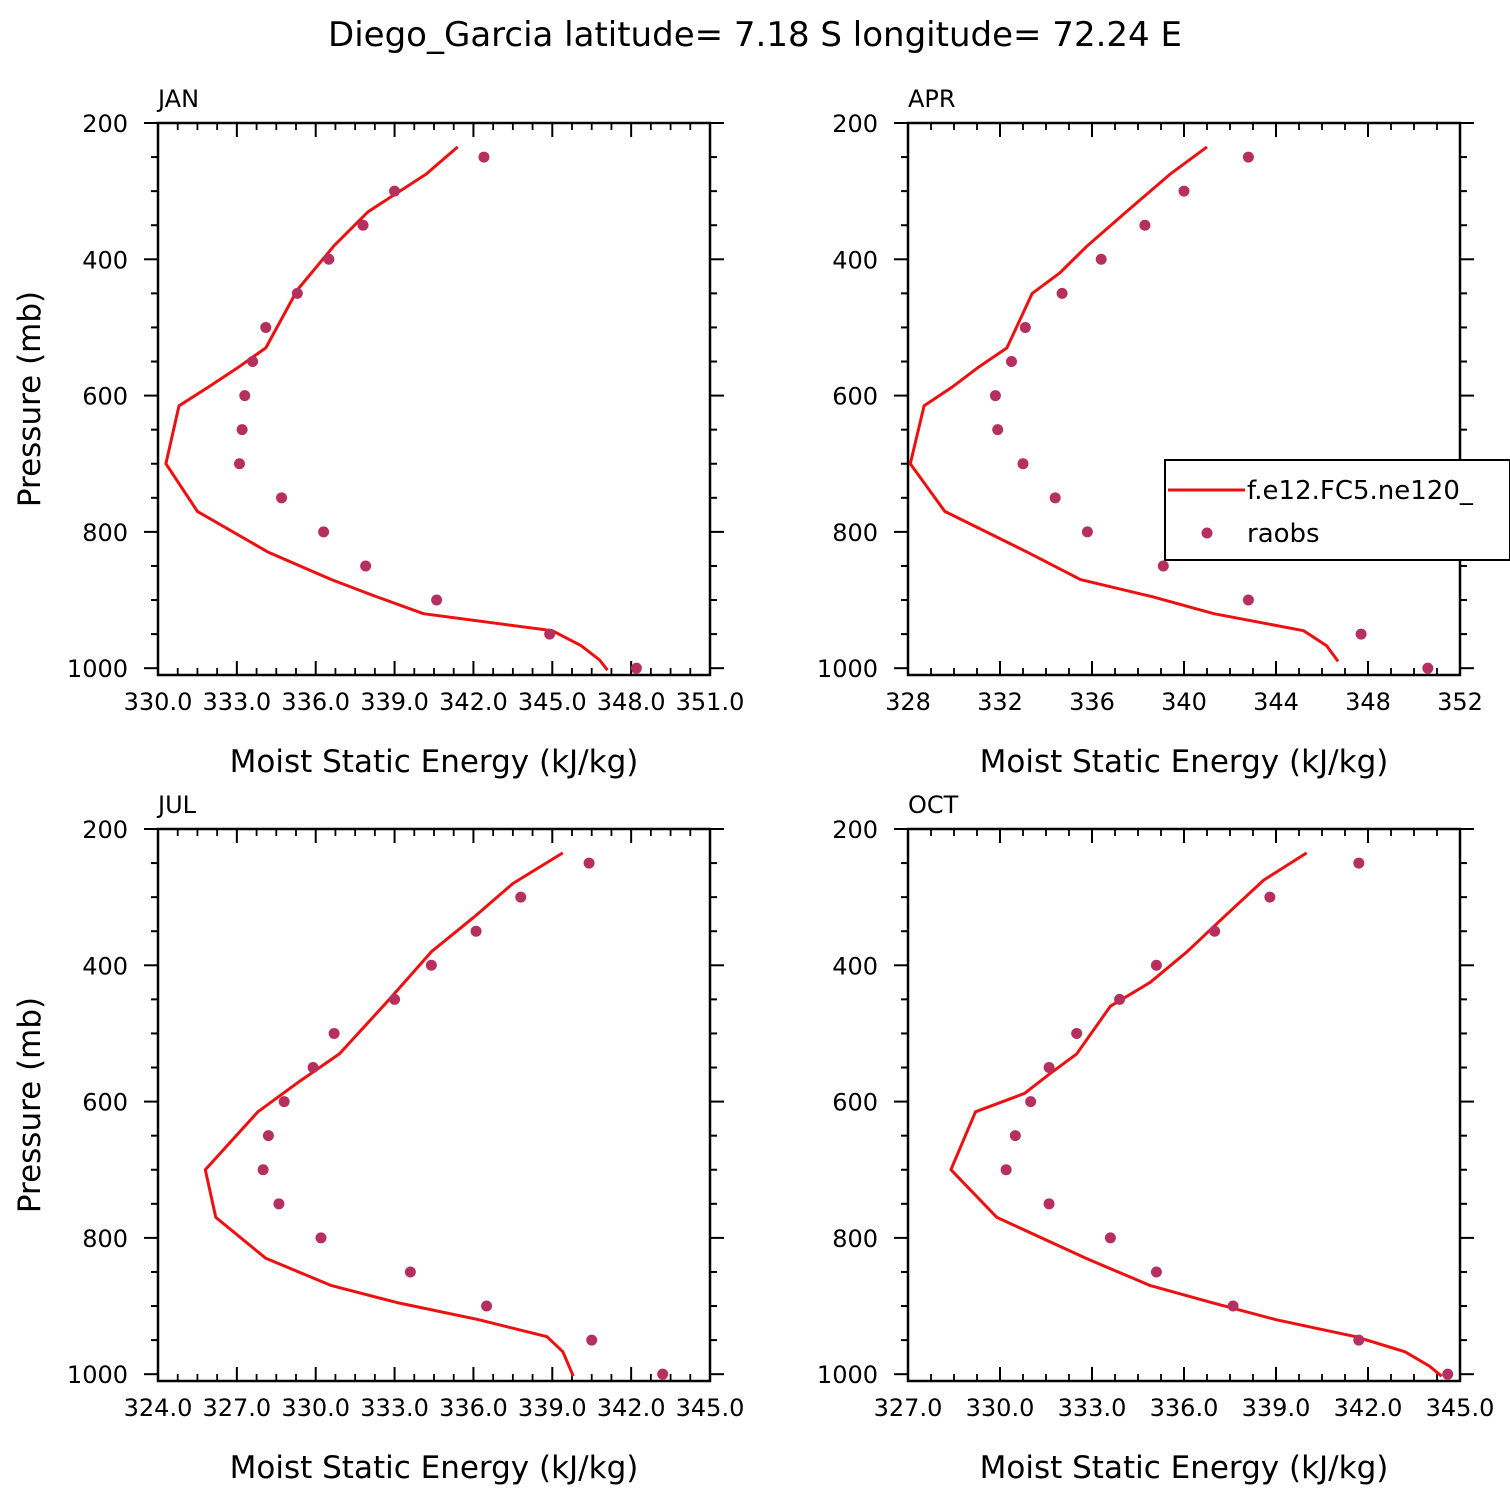  I want to click on x-tick-label: 328, so click(908, 702).